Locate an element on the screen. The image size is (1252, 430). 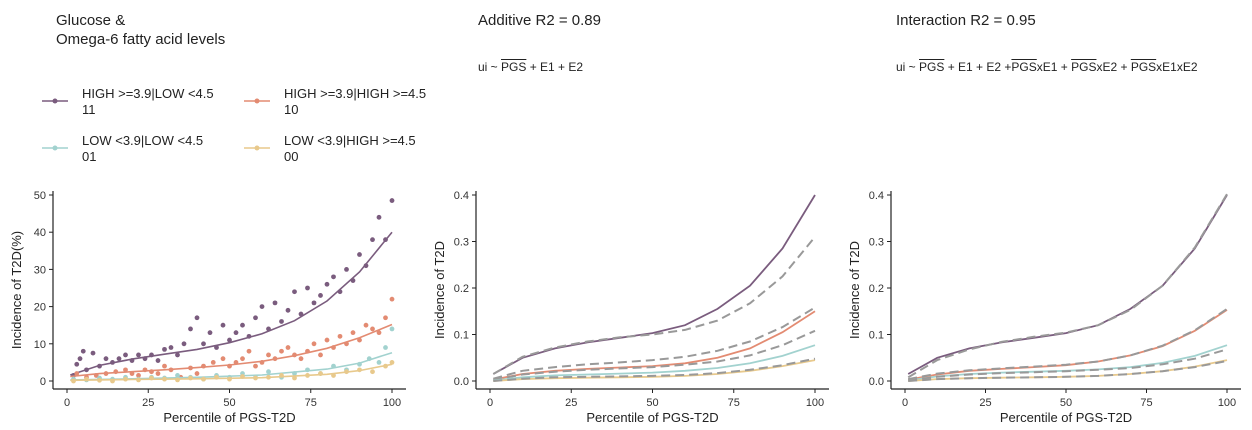
legend-label-00: LOW <3.9|HIGH >=4.5 is located at coordinates (350, 140).